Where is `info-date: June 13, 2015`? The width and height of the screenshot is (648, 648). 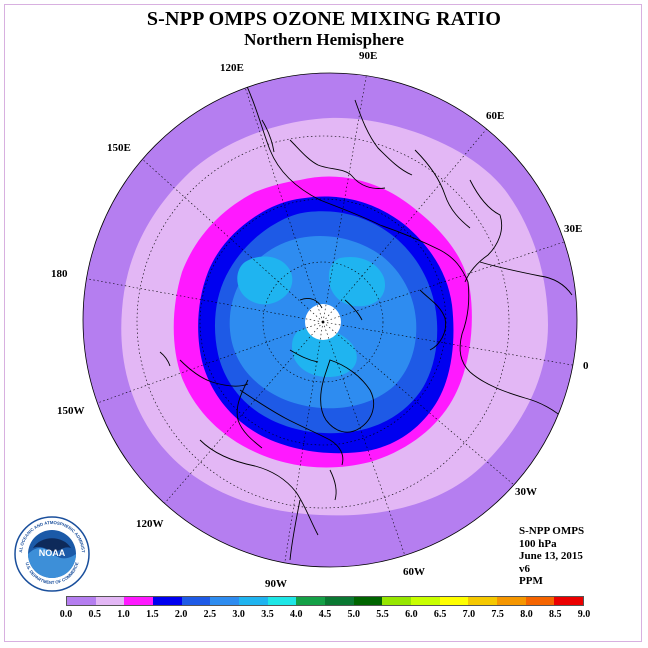
info-date: June 13, 2015 is located at coordinates (551, 556).